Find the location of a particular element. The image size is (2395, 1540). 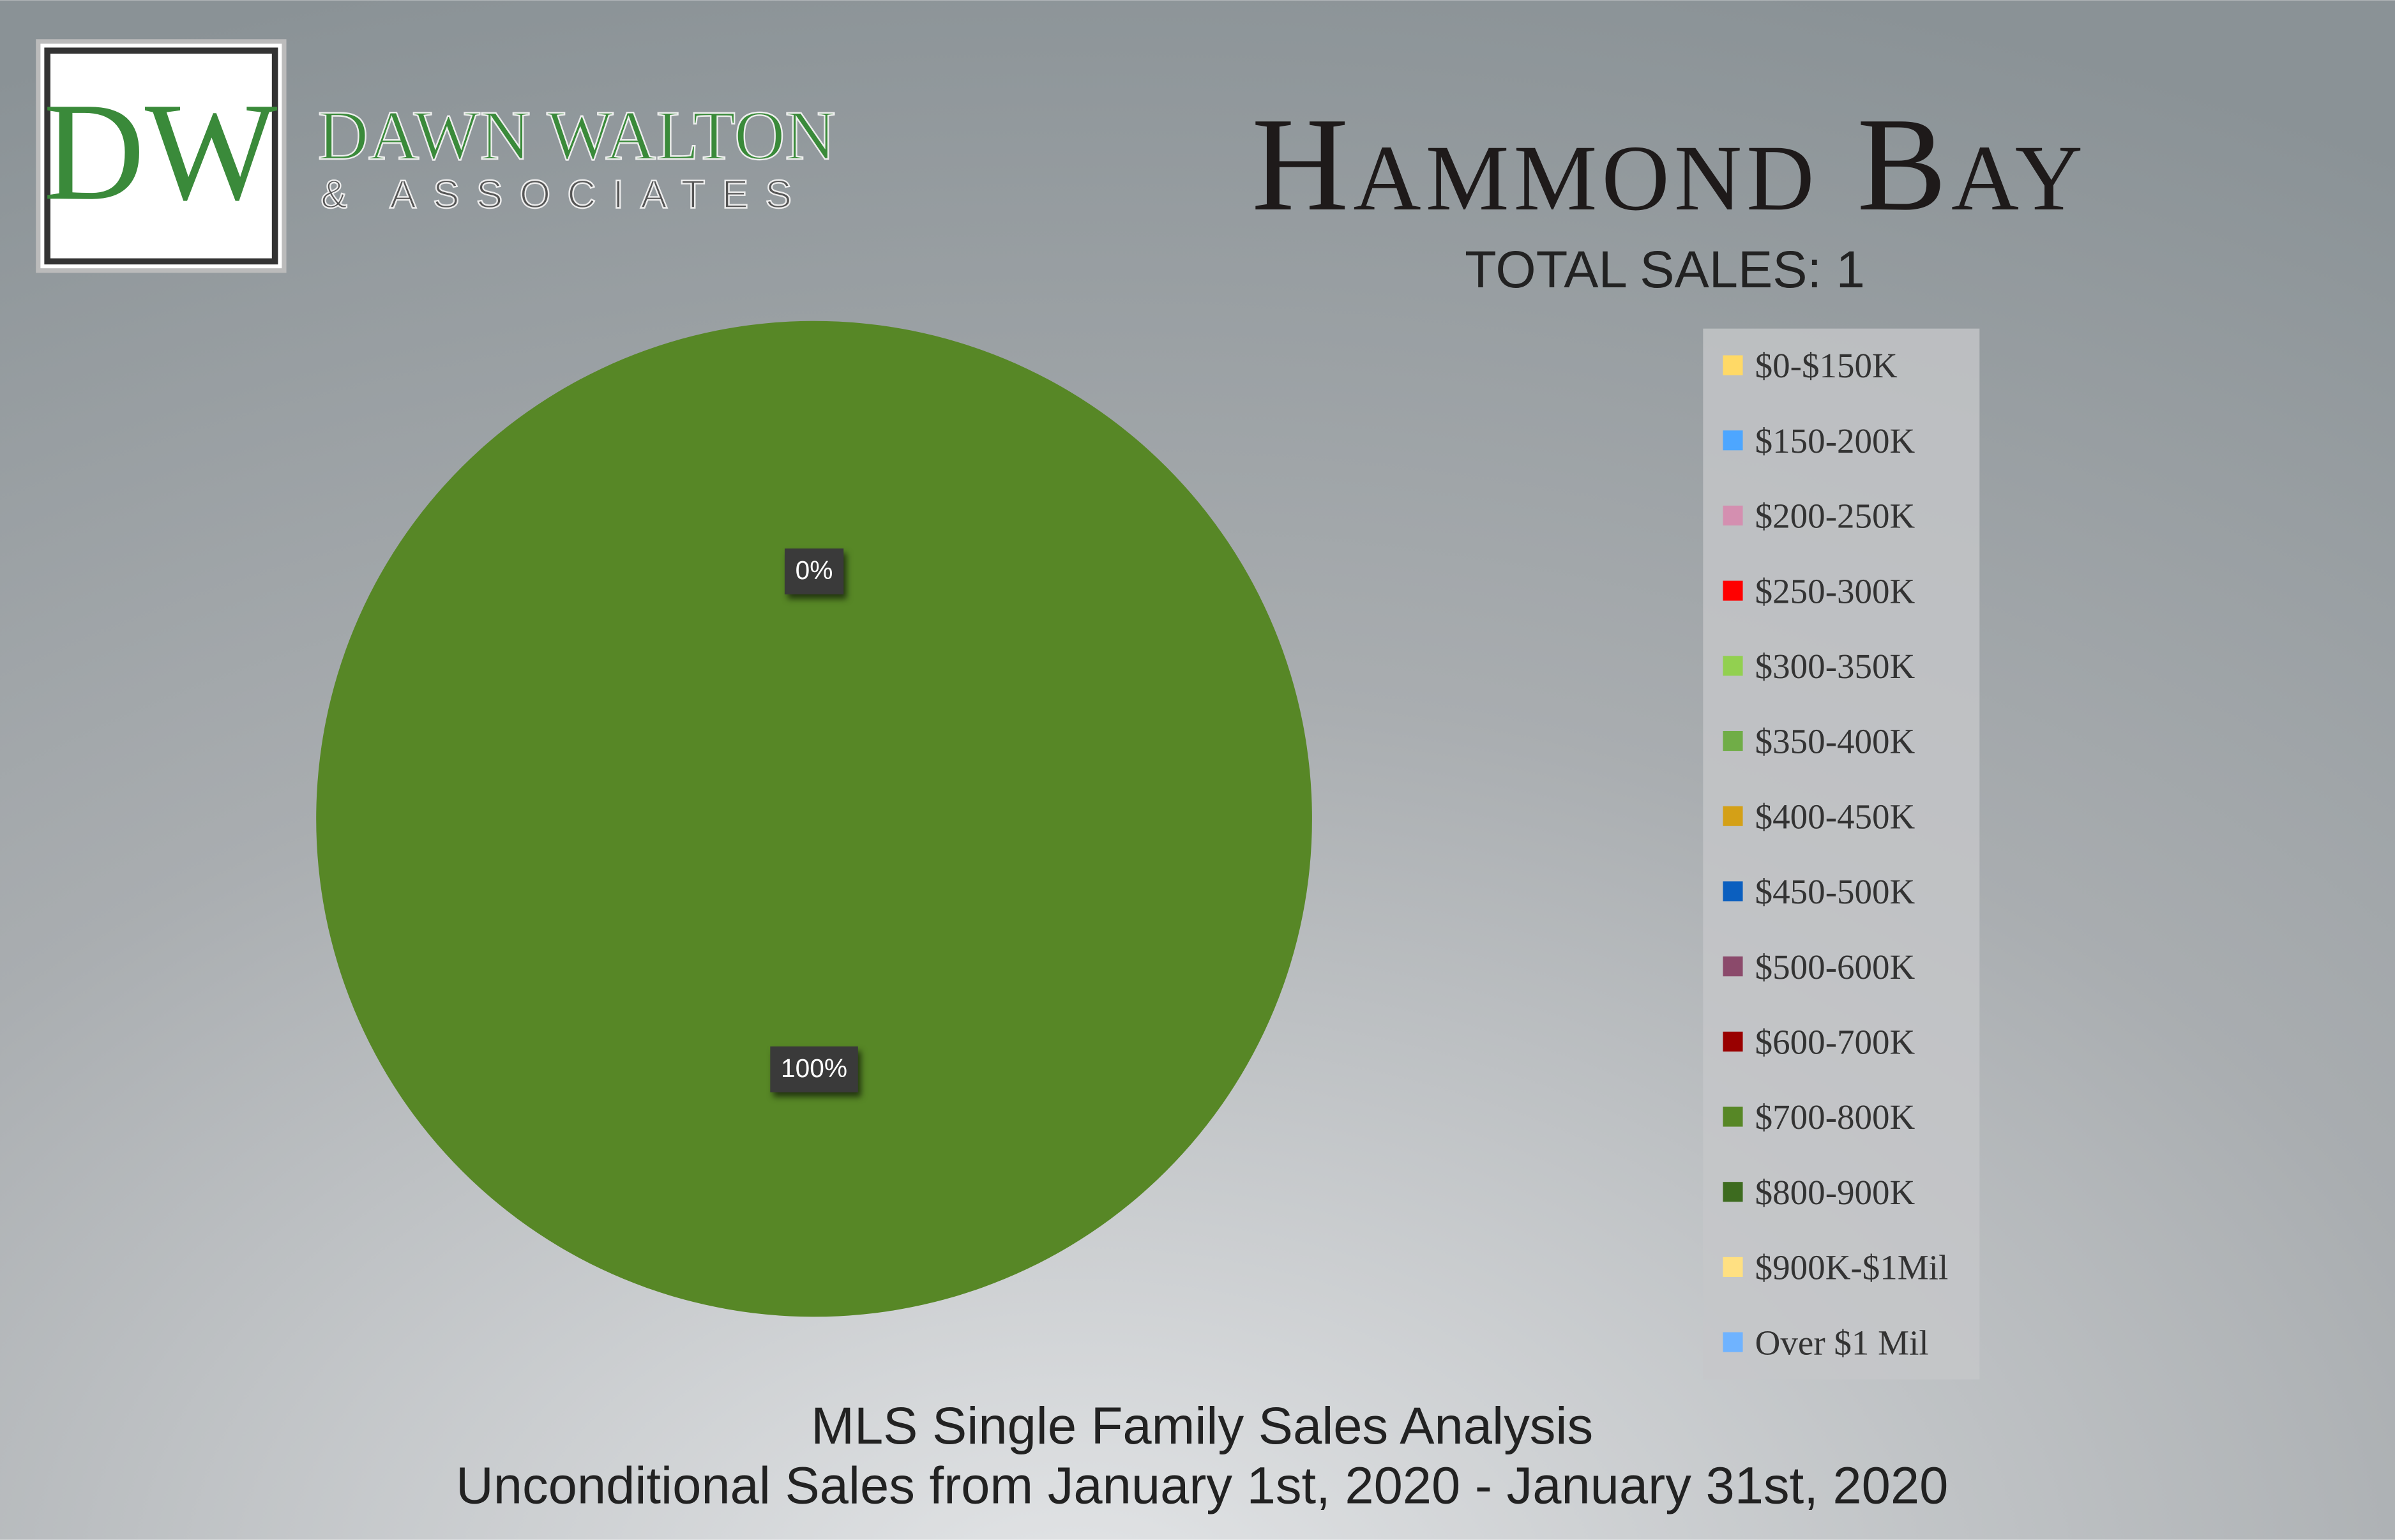

legend-label: $450-500K is located at coordinates (1835, 891).